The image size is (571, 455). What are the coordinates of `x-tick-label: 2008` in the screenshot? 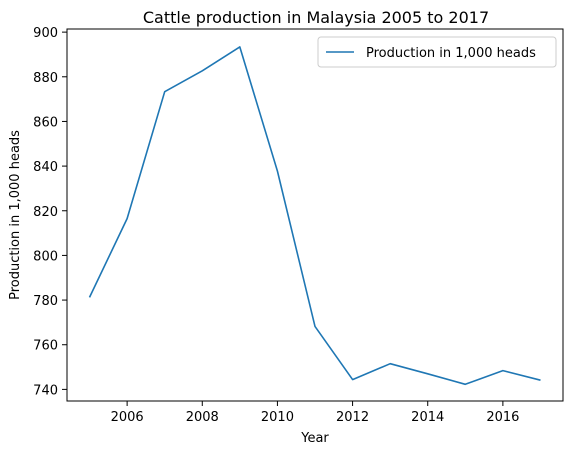 It's located at (202, 417).